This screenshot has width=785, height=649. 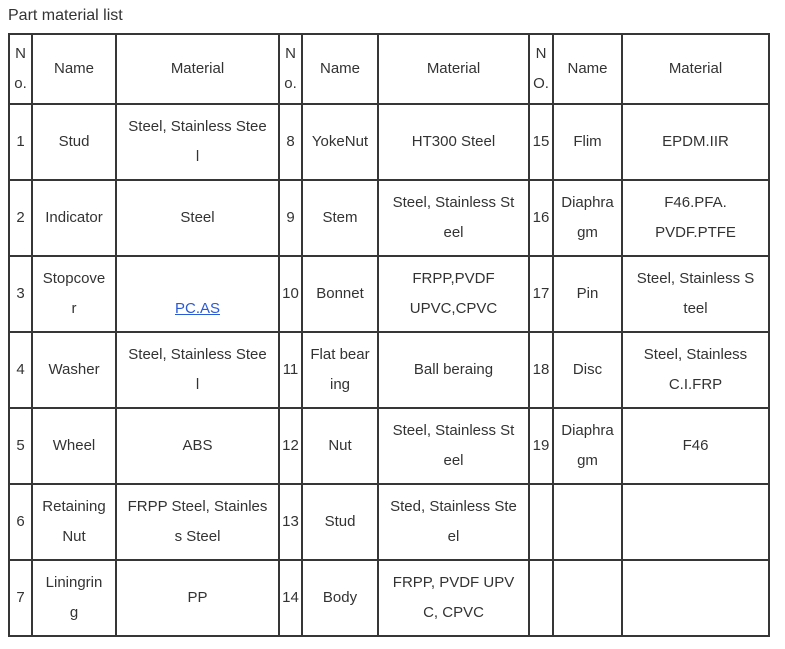 I want to click on name-cell: Pin, so click(x=587, y=294).